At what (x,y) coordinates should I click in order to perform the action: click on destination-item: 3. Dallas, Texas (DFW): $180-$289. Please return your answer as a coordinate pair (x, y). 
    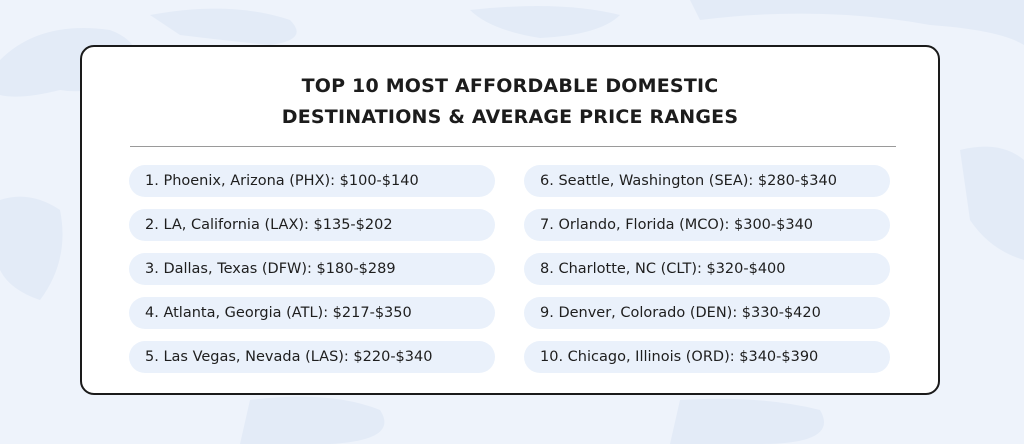
    Looking at the image, I should click on (312, 269).